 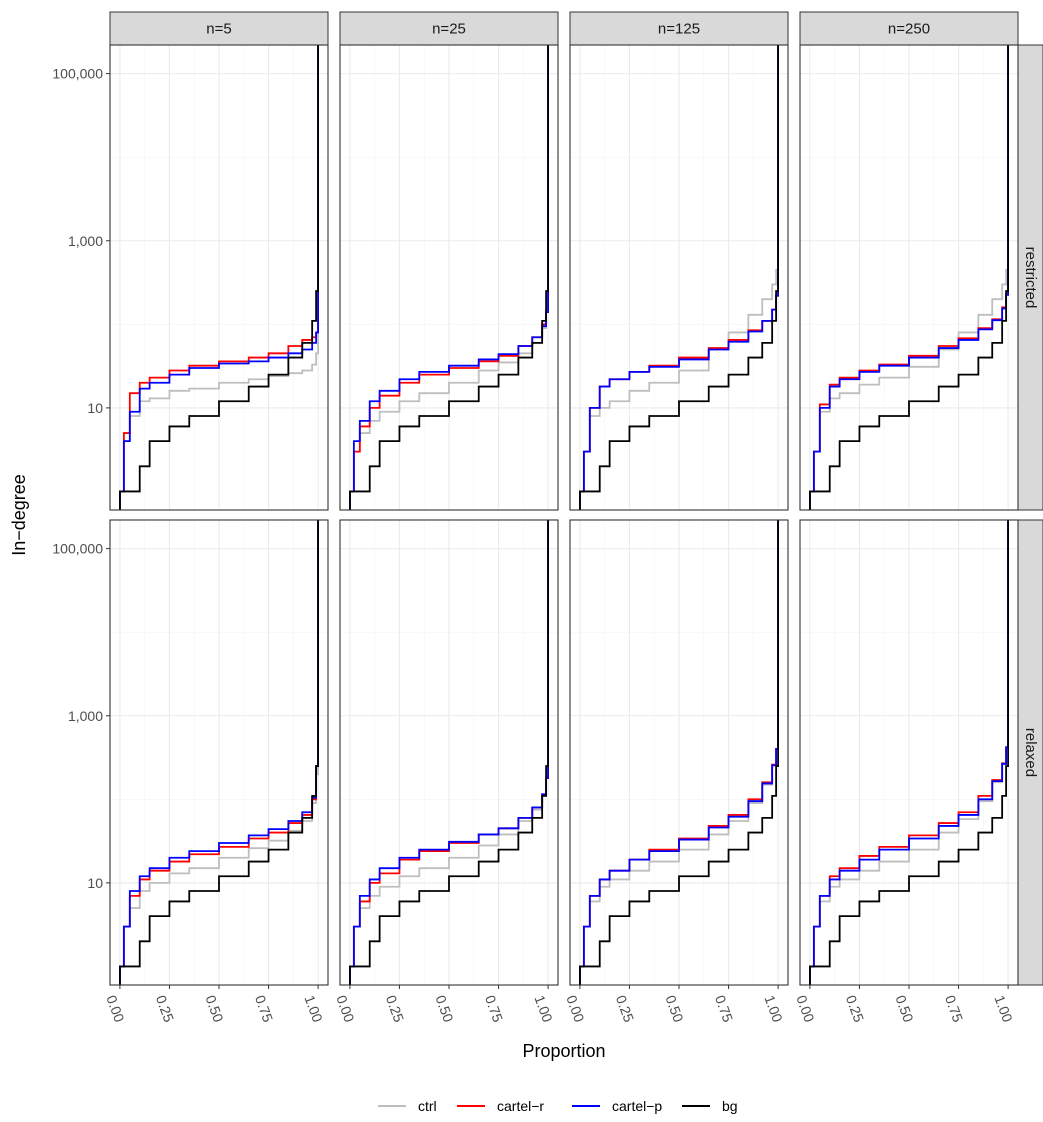 I want to click on strip-label: relaxed, so click(x=1030, y=752).